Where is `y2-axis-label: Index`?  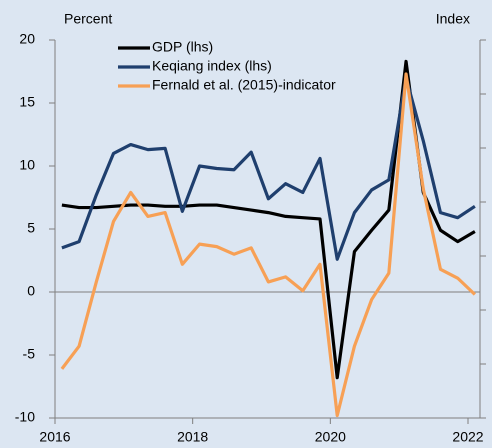 y2-axis-label: Index is located at coordinates (453, 19).